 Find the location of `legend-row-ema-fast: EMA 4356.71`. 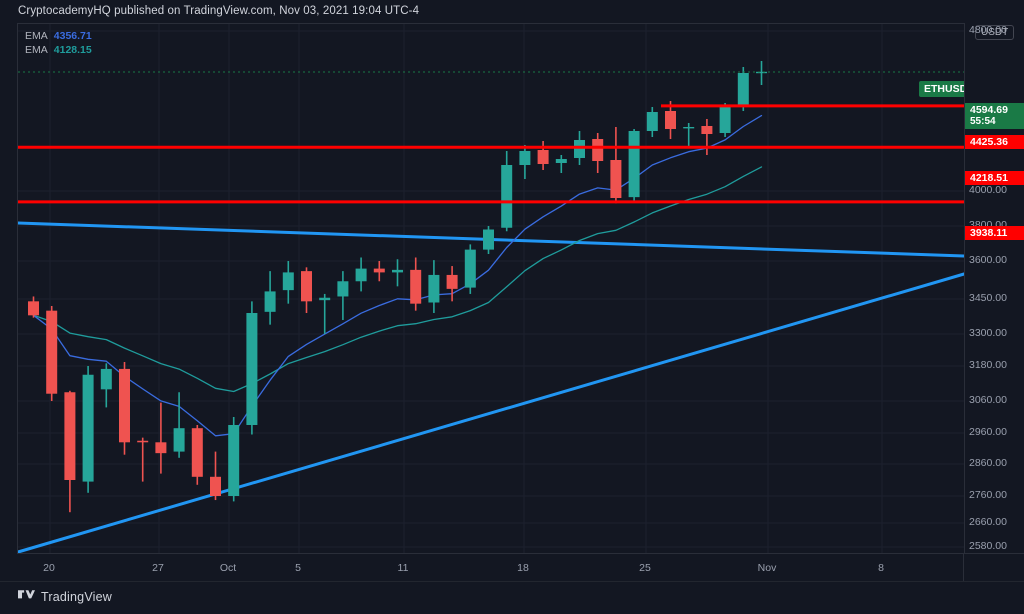

legend-row-ema-fast: EMA 4356.71 is located at coordinates (58, 36).